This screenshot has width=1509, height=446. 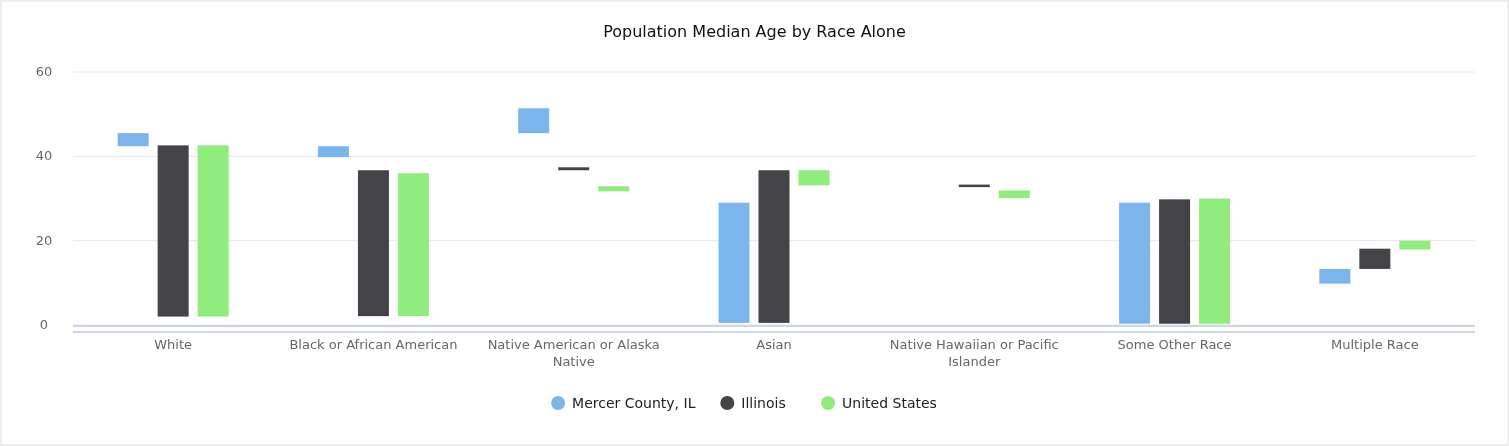 What do you see at coordinates (44, 324) in the screenshot?
I see `y-tick-label: 0` at bounding box center [44, 324].